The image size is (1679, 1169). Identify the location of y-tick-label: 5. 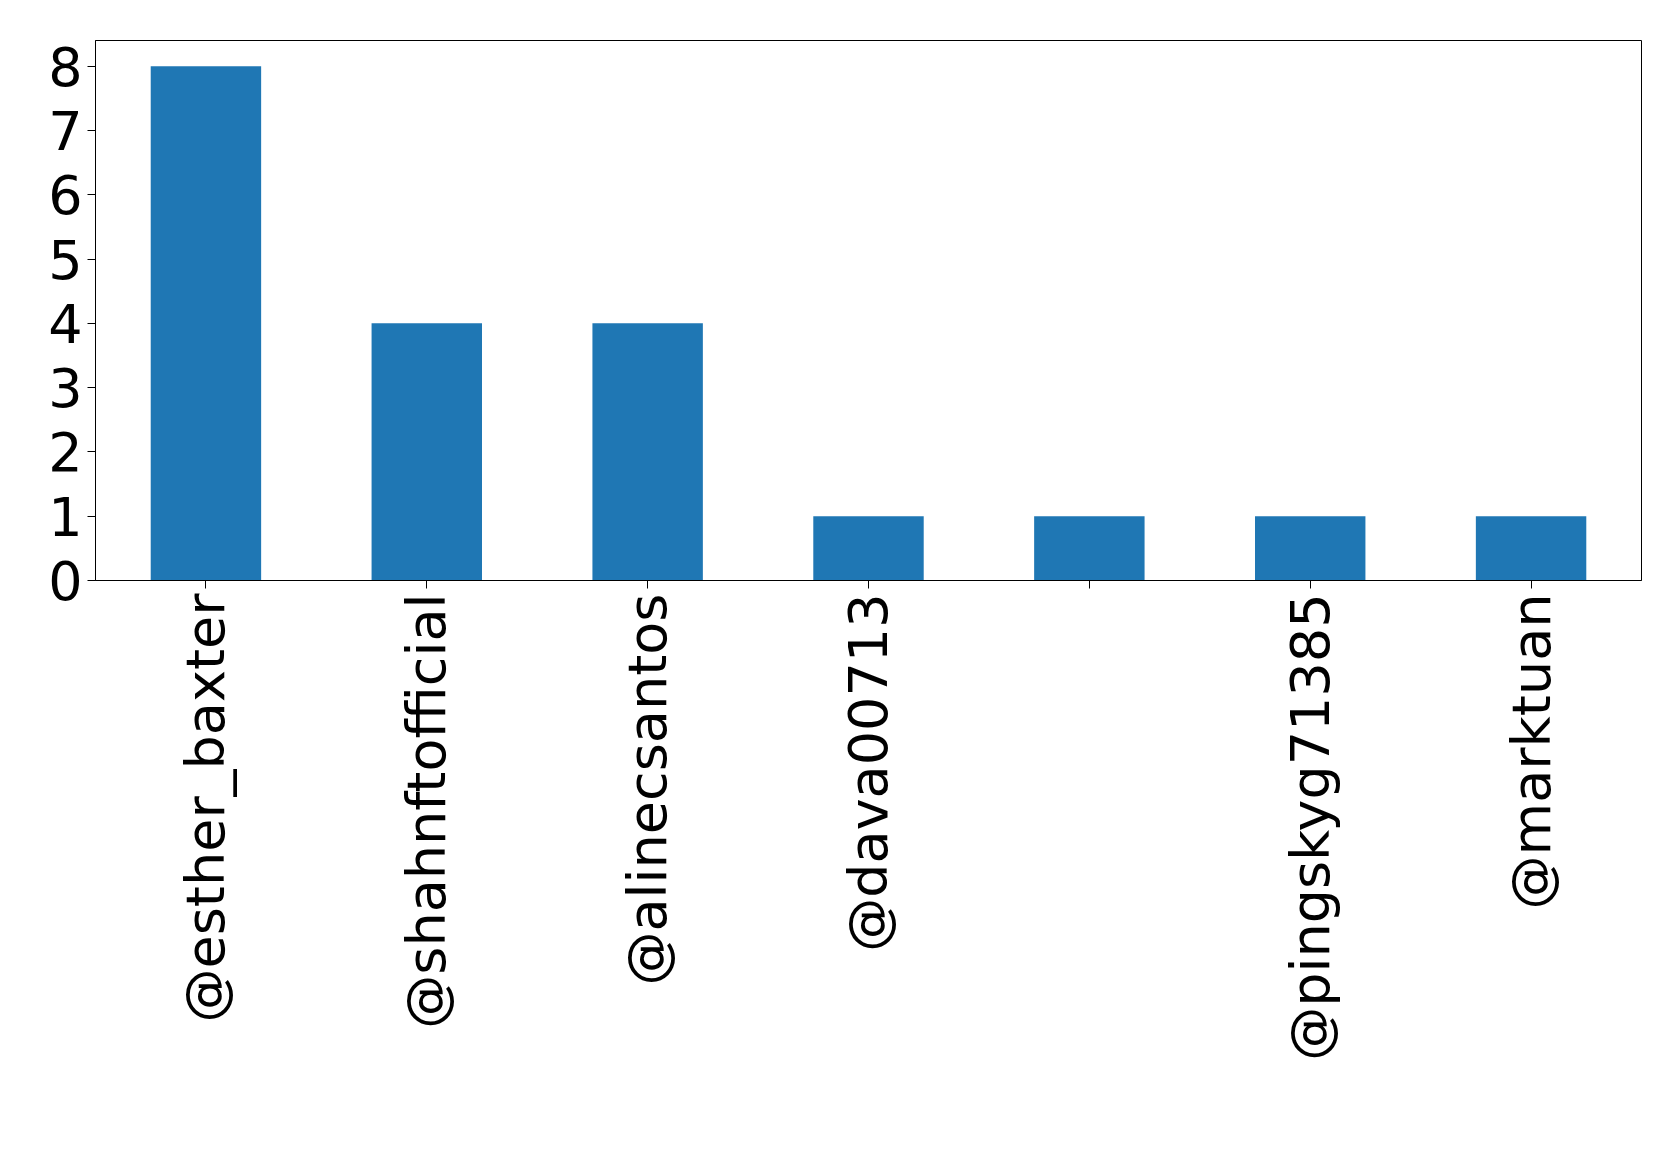
(65, 260).